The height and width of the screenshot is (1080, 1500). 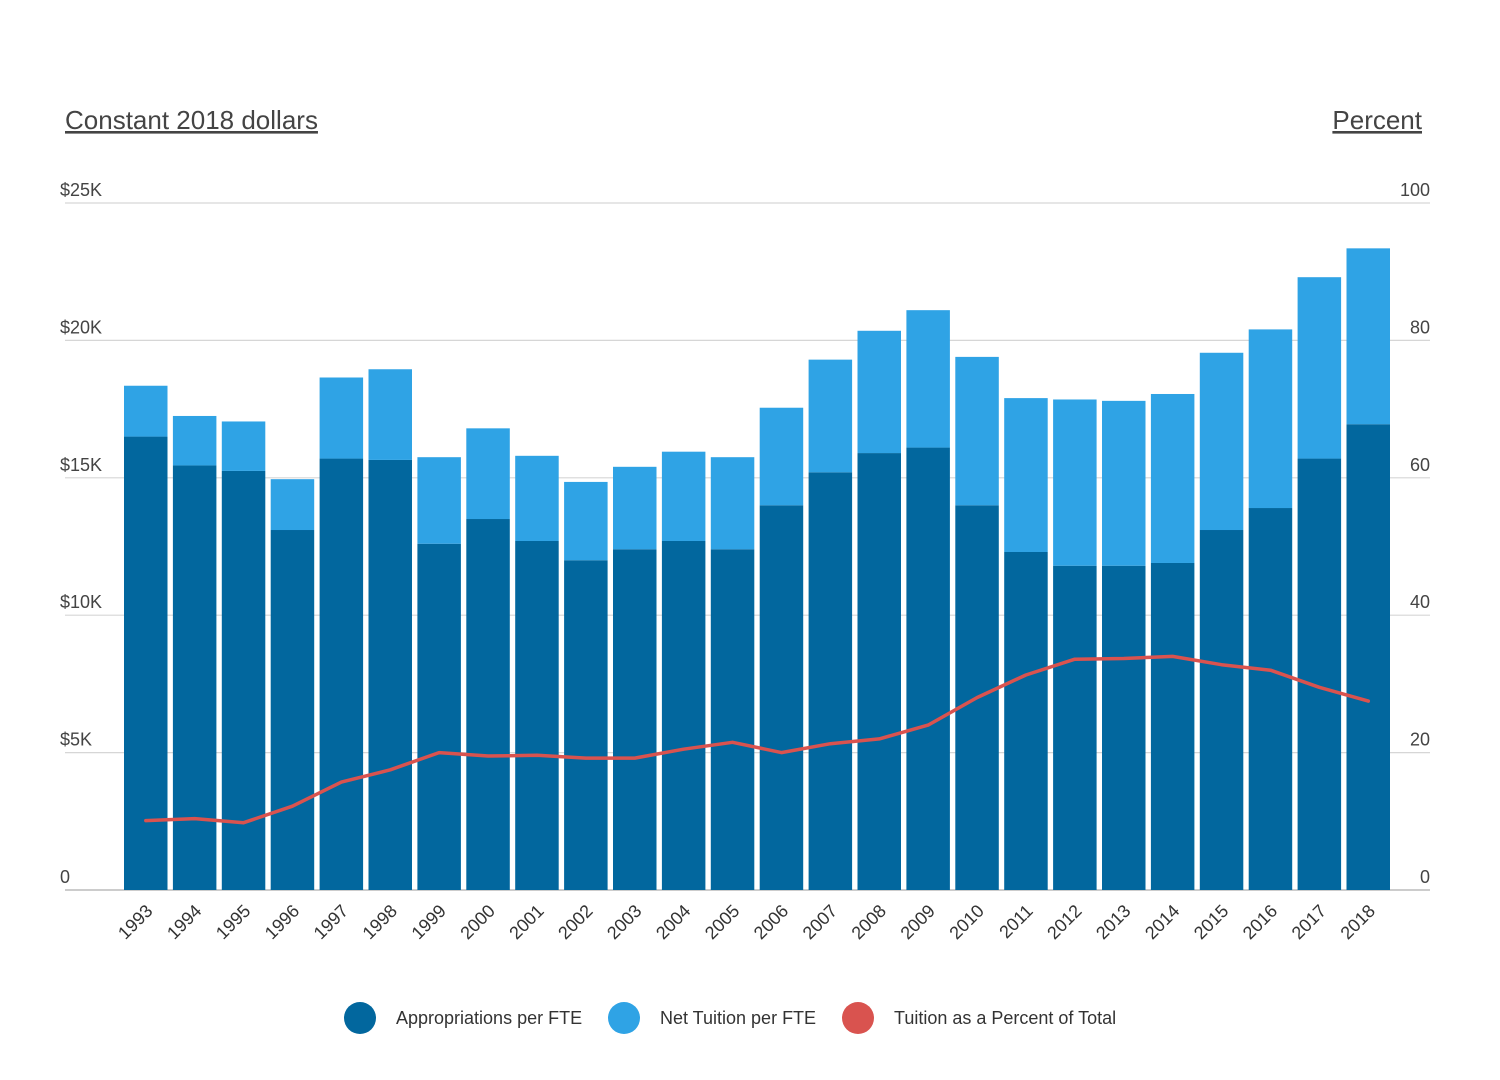 I want to click on x-tick-label: 1998, so click(x=380, y=922).